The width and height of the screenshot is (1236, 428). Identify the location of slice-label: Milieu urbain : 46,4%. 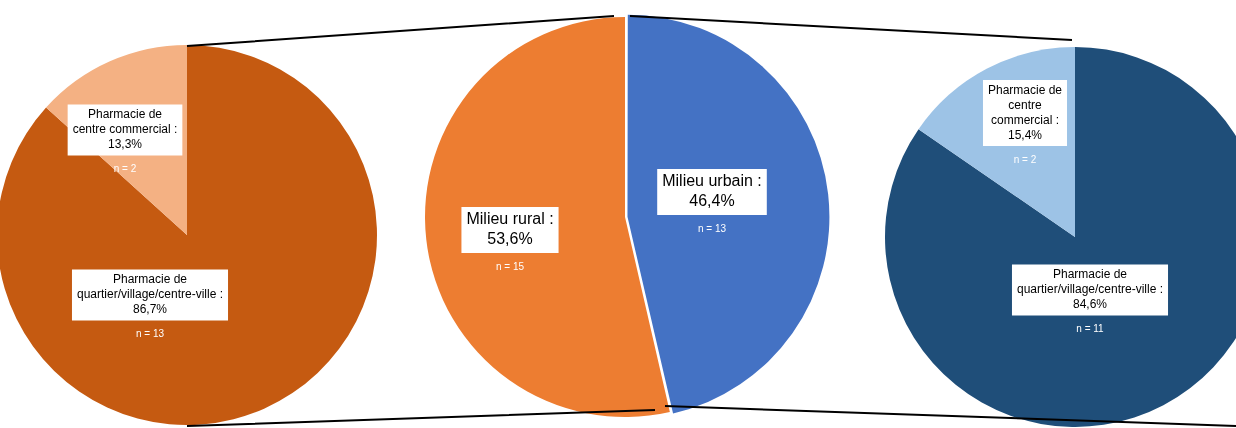
(712, 191).